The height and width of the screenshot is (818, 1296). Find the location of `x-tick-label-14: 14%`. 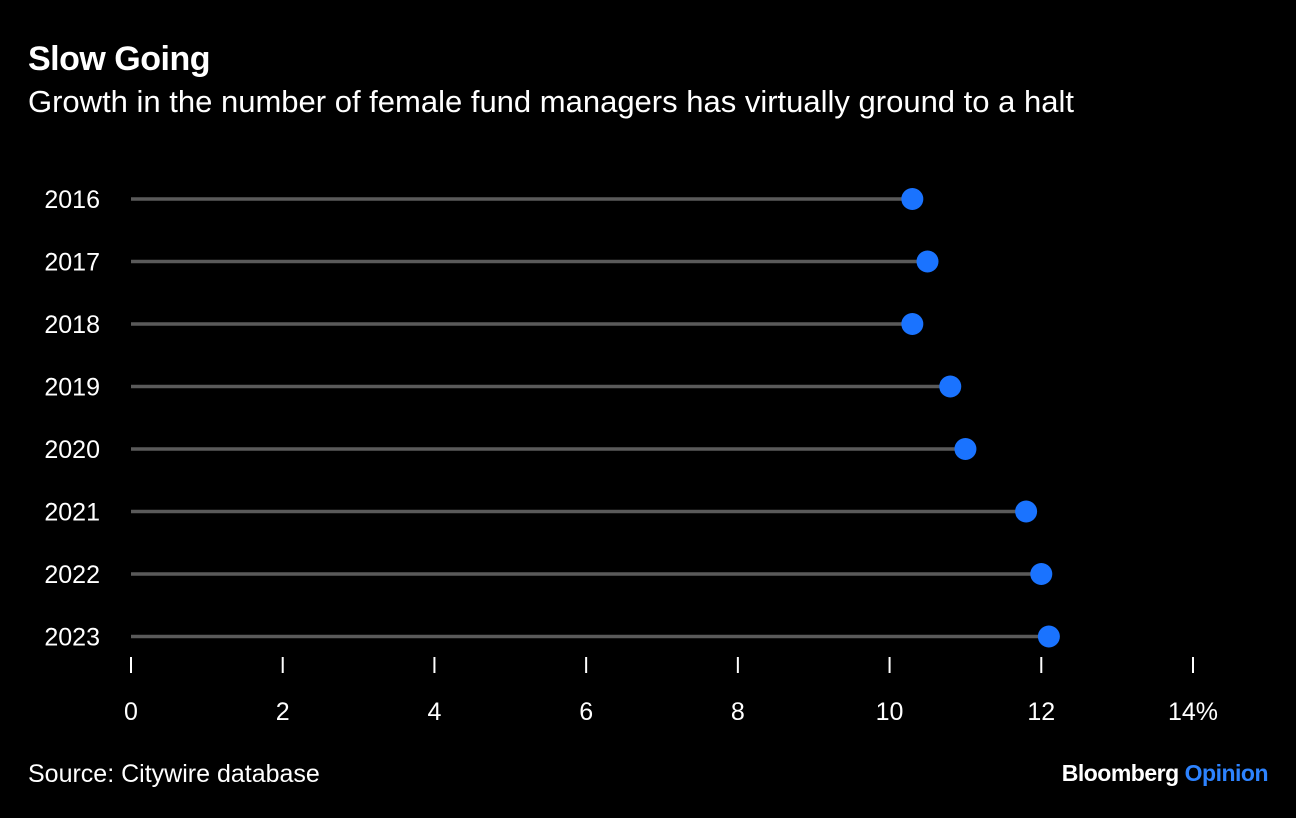

x-tick-label-14: 14% is located at coordinates (1193, 712).